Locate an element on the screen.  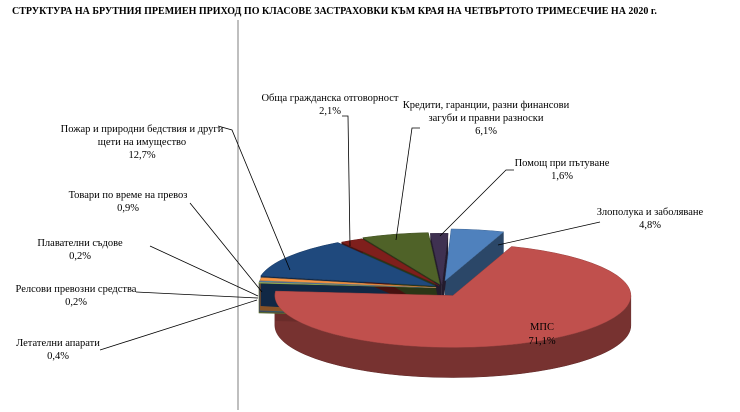
slice-value-label: 12,7% is located at coordinates (141, 155).